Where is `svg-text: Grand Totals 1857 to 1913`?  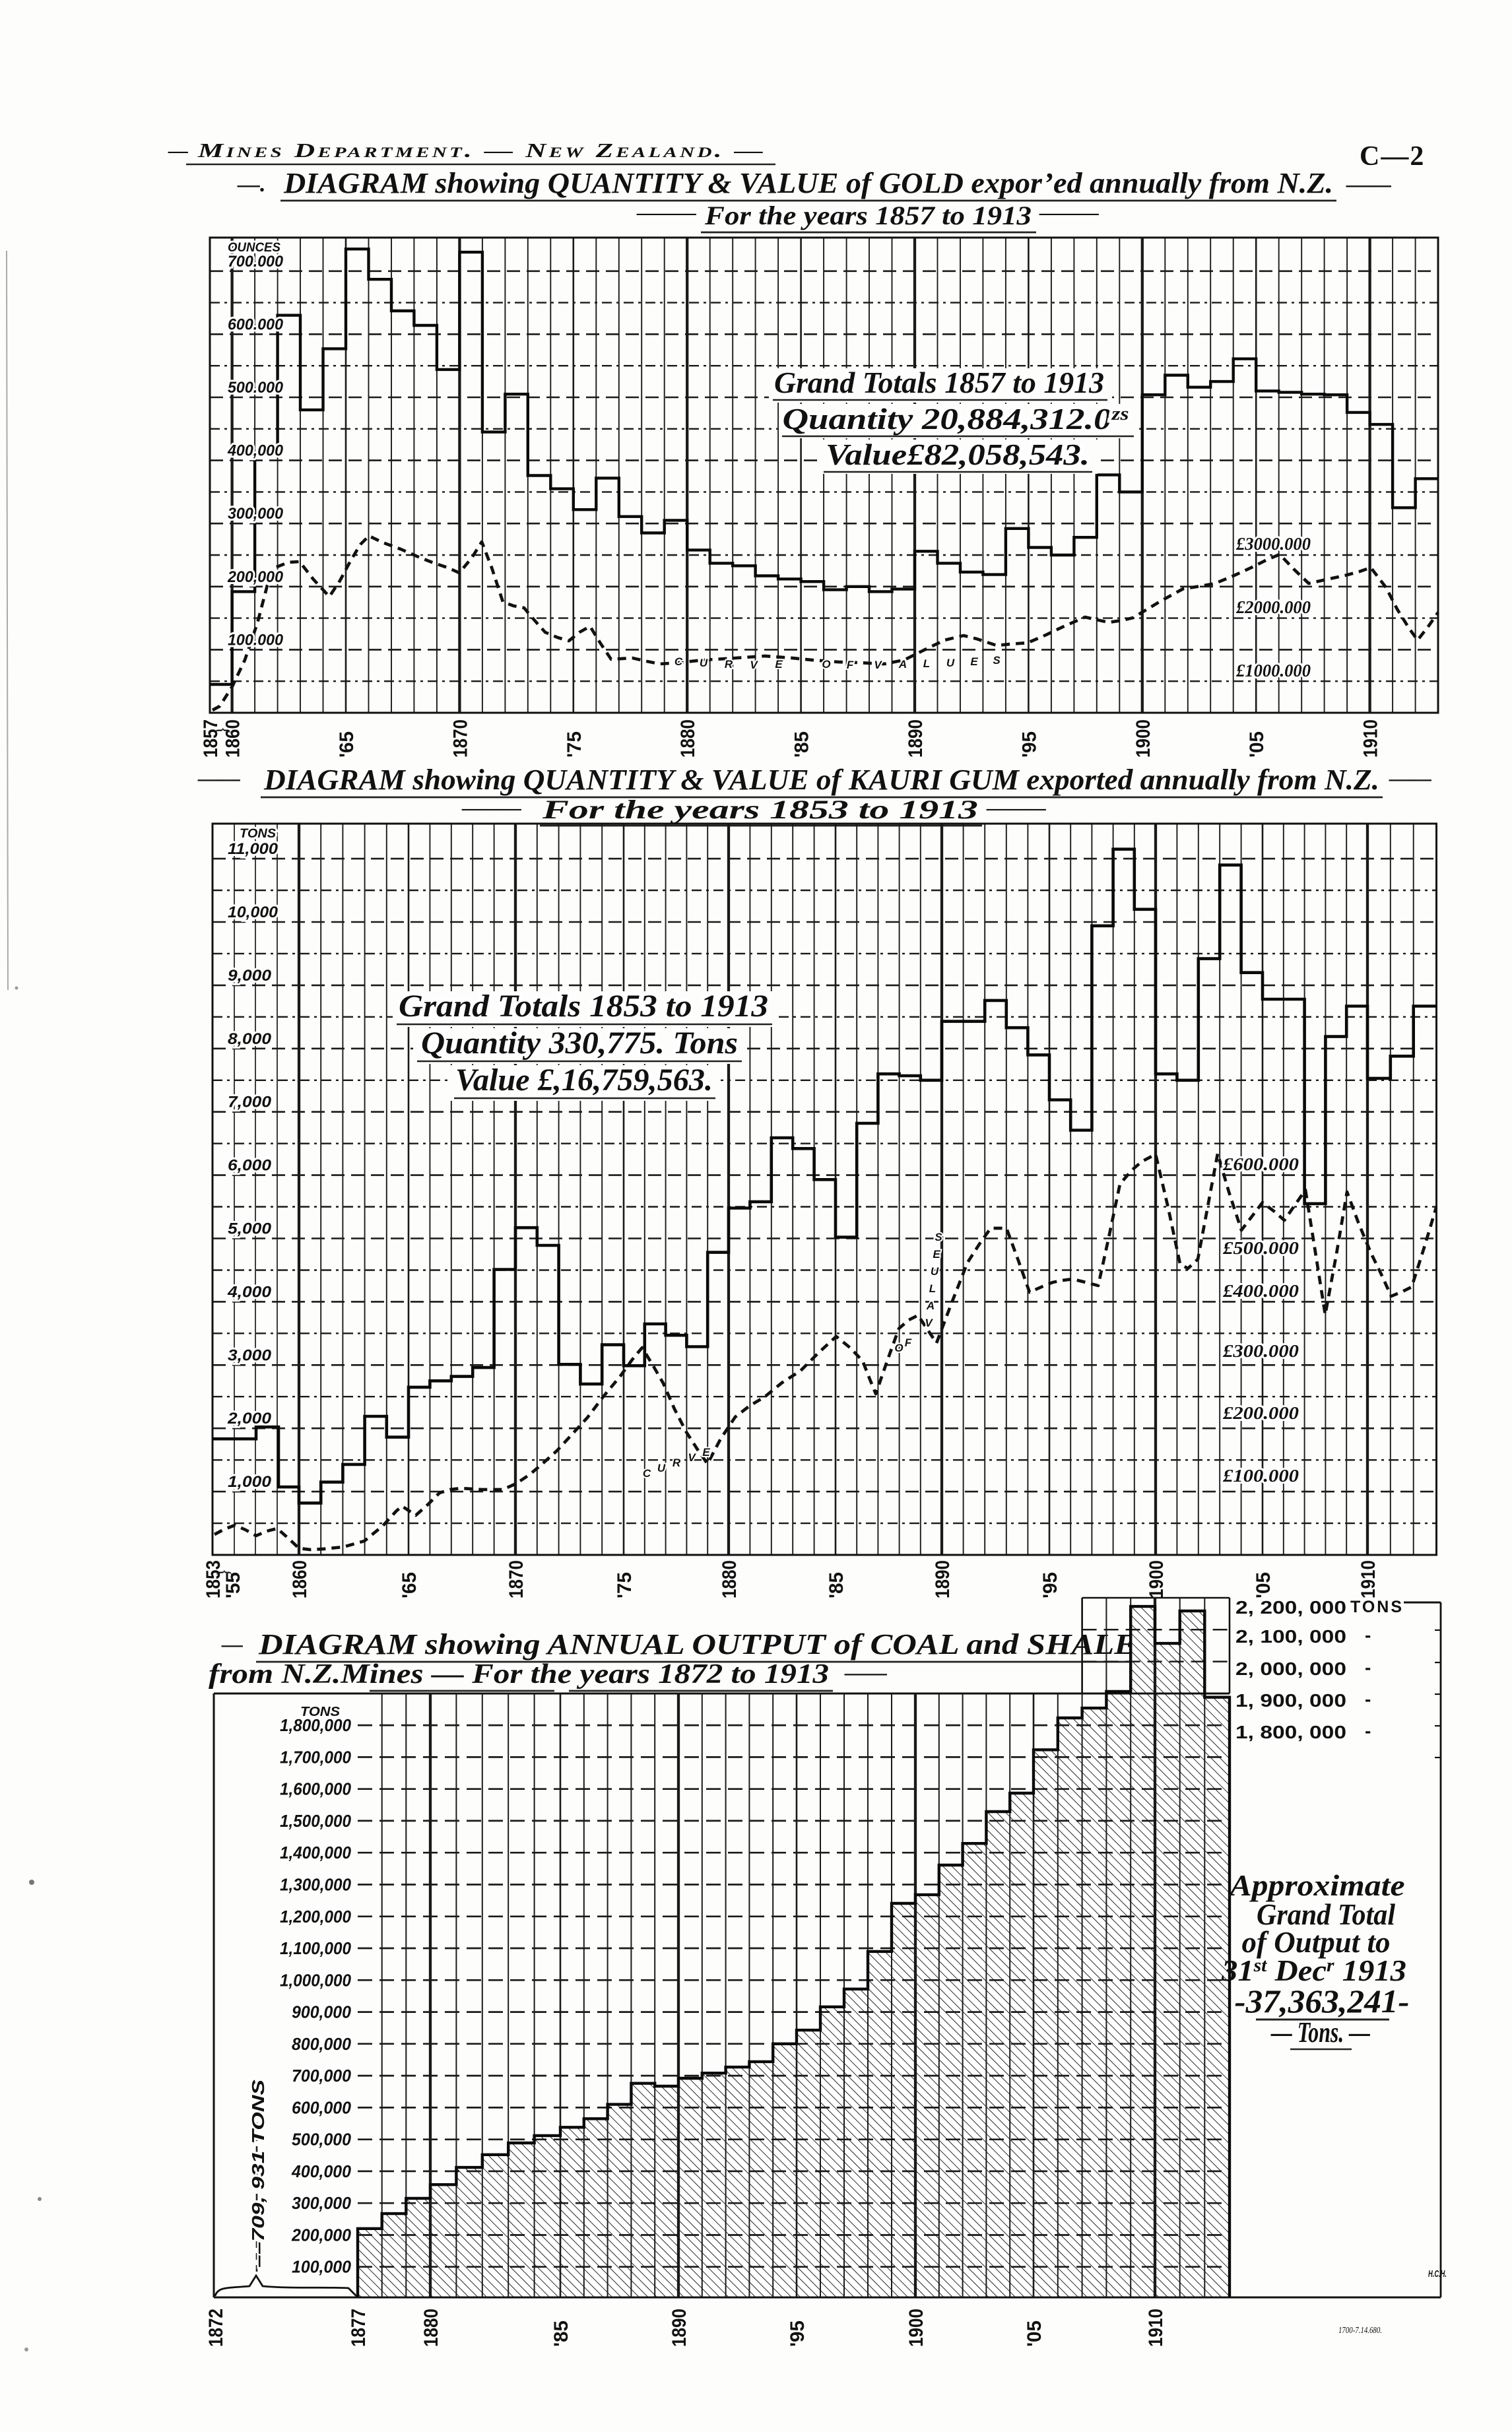
svg-text: Grand Totals 1857 to 1913 is located at coordinates (939, 382).